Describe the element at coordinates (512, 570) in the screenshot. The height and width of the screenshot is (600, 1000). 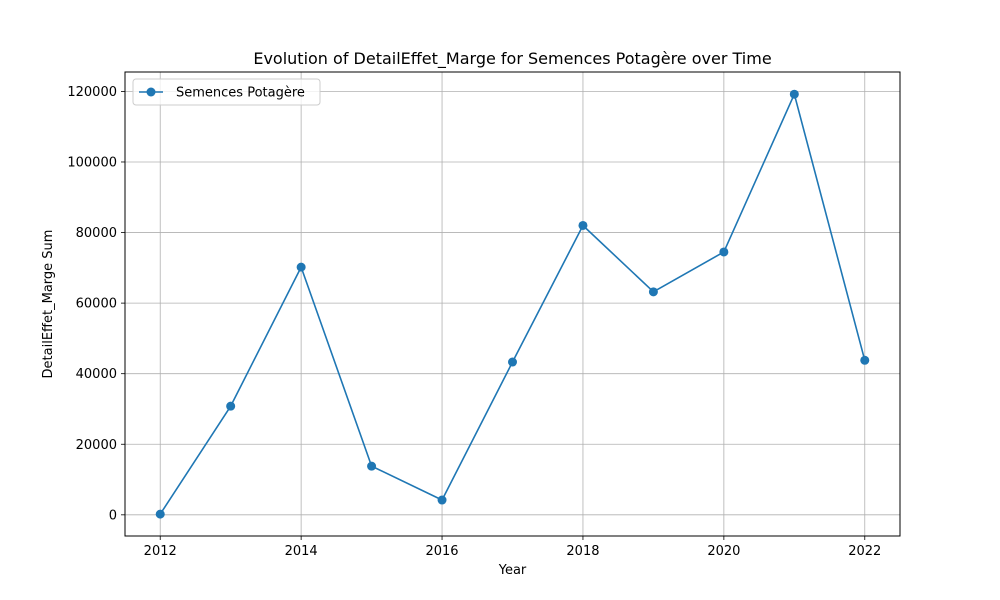
I see `x-axis-title: Year` at that location.